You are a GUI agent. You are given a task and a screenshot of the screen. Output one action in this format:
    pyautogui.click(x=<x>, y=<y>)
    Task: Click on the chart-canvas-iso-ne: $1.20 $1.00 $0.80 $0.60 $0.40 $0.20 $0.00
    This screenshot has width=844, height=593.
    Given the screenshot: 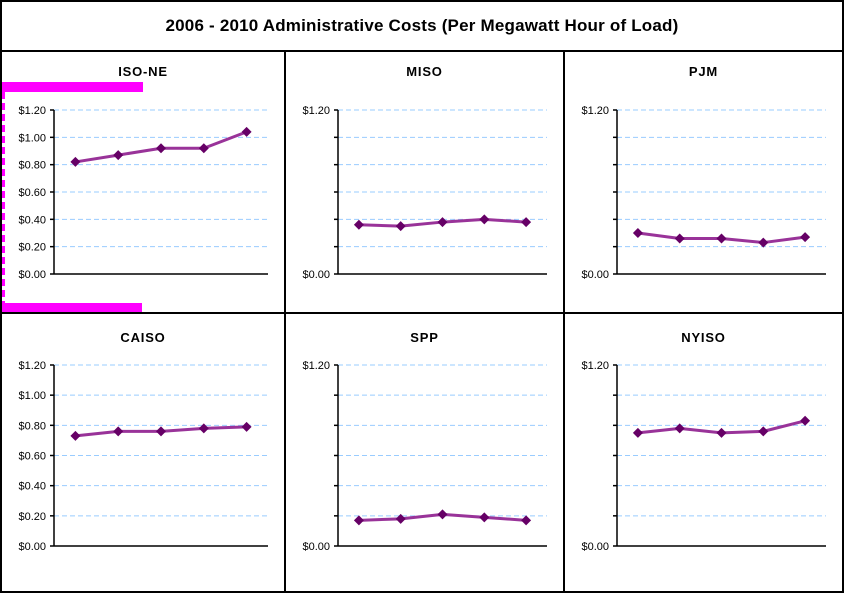 What is the action you would take?
    pyautogui.click(x=143, y=193)
    